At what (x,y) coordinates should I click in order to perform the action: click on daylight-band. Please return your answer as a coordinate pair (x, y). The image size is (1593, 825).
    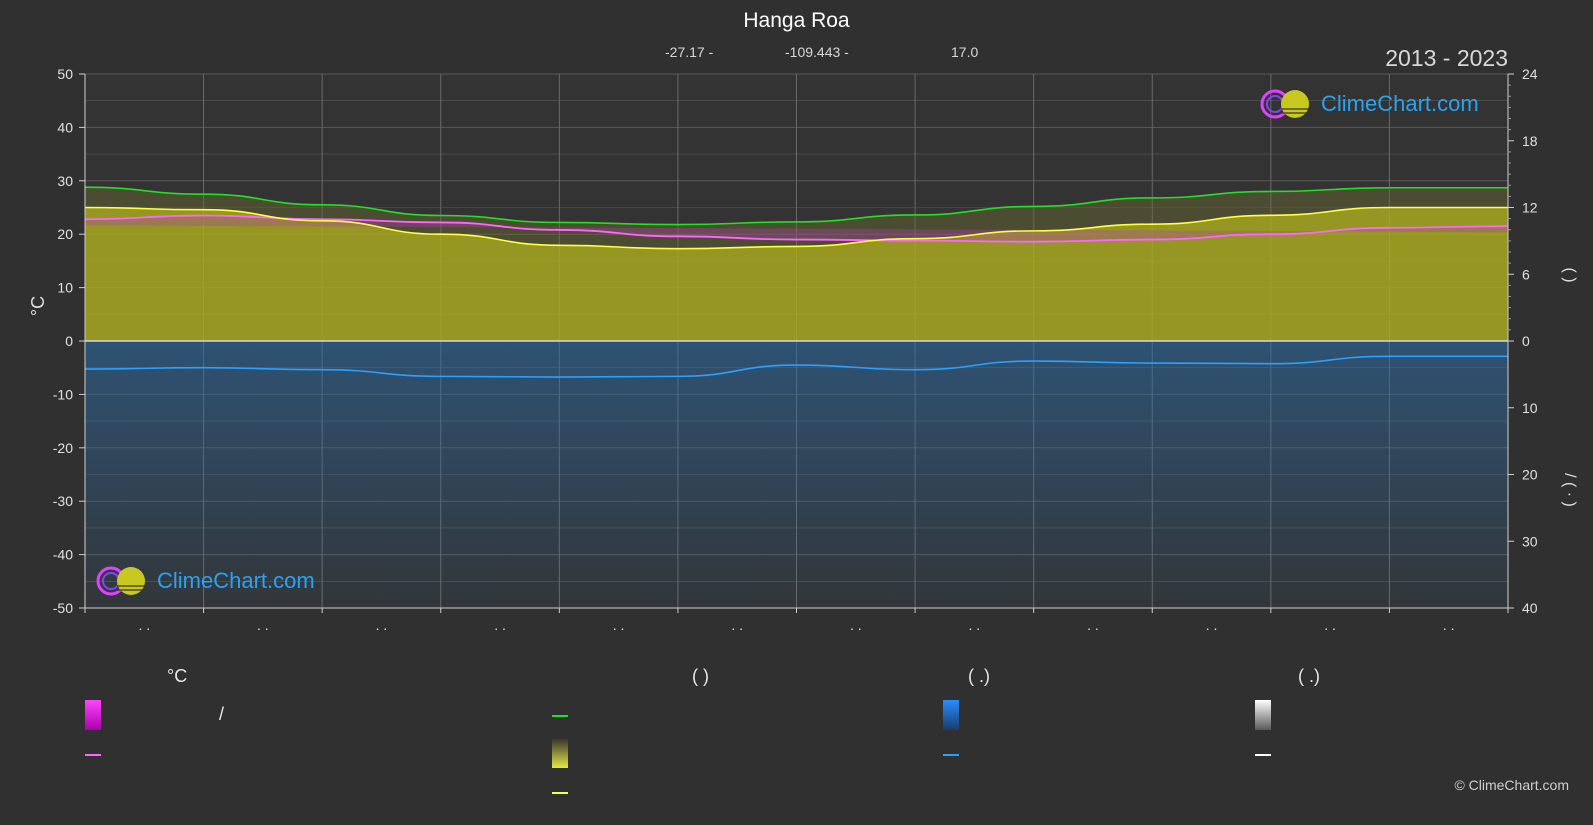
    Looking at the image, I should click on (796, 218).